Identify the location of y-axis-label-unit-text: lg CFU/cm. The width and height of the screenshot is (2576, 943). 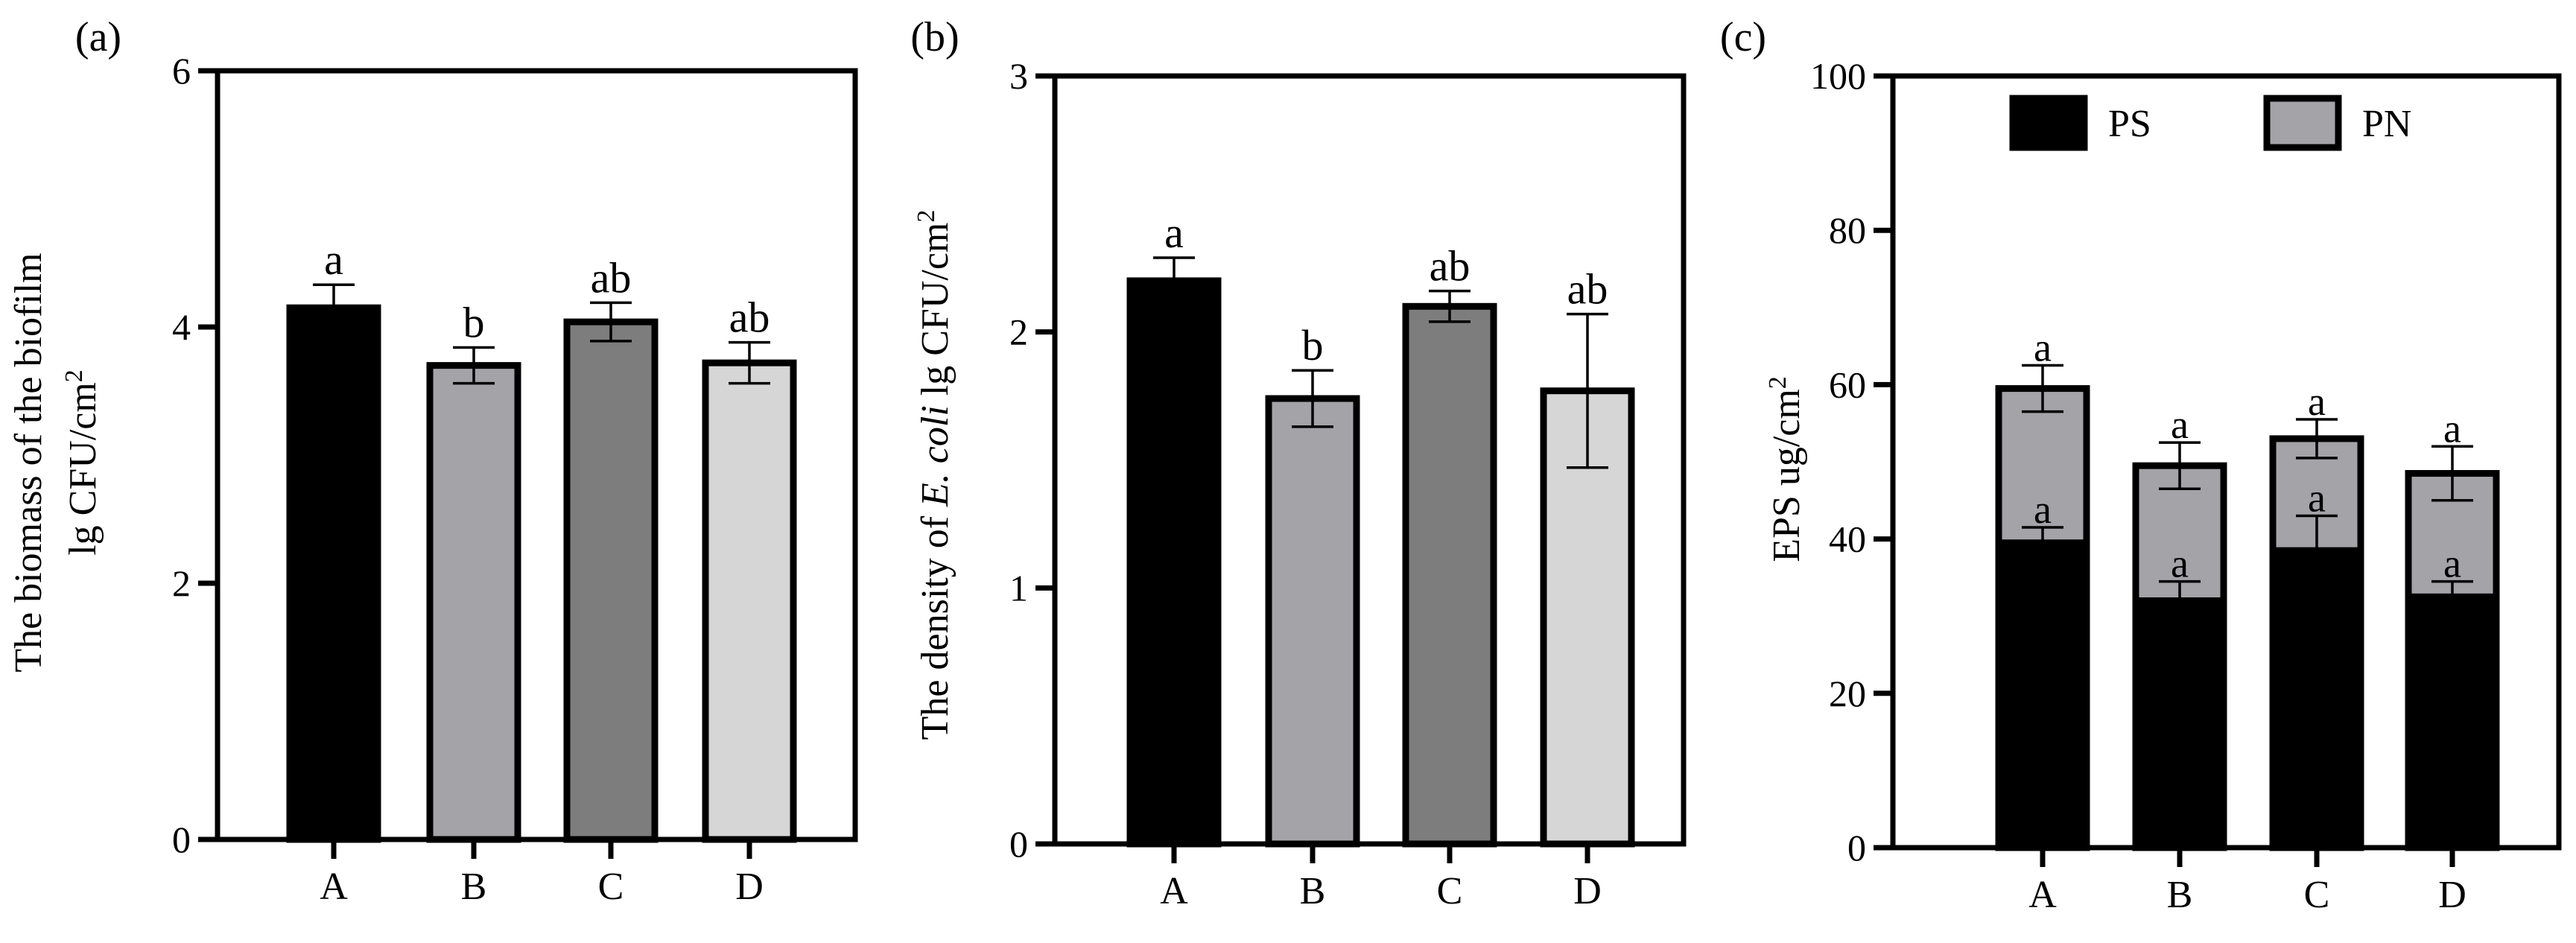
(83, 469).